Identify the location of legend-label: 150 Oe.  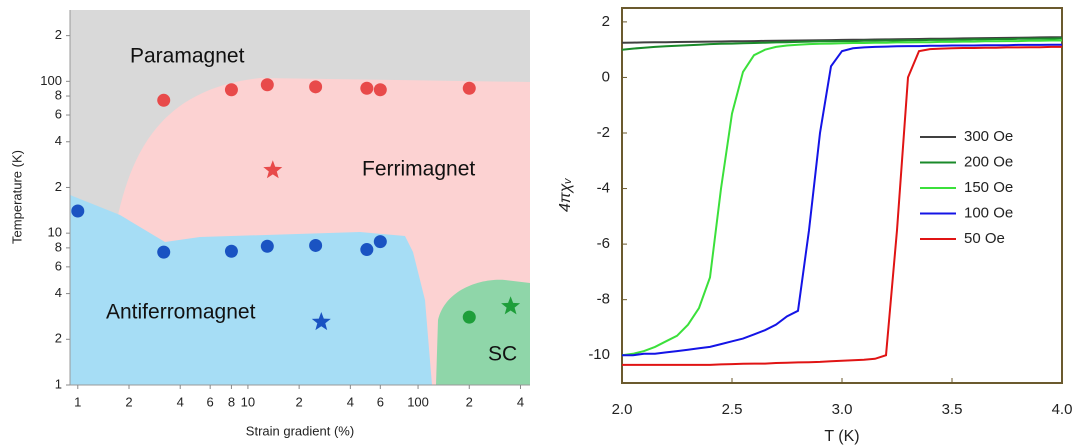
(988, 187).